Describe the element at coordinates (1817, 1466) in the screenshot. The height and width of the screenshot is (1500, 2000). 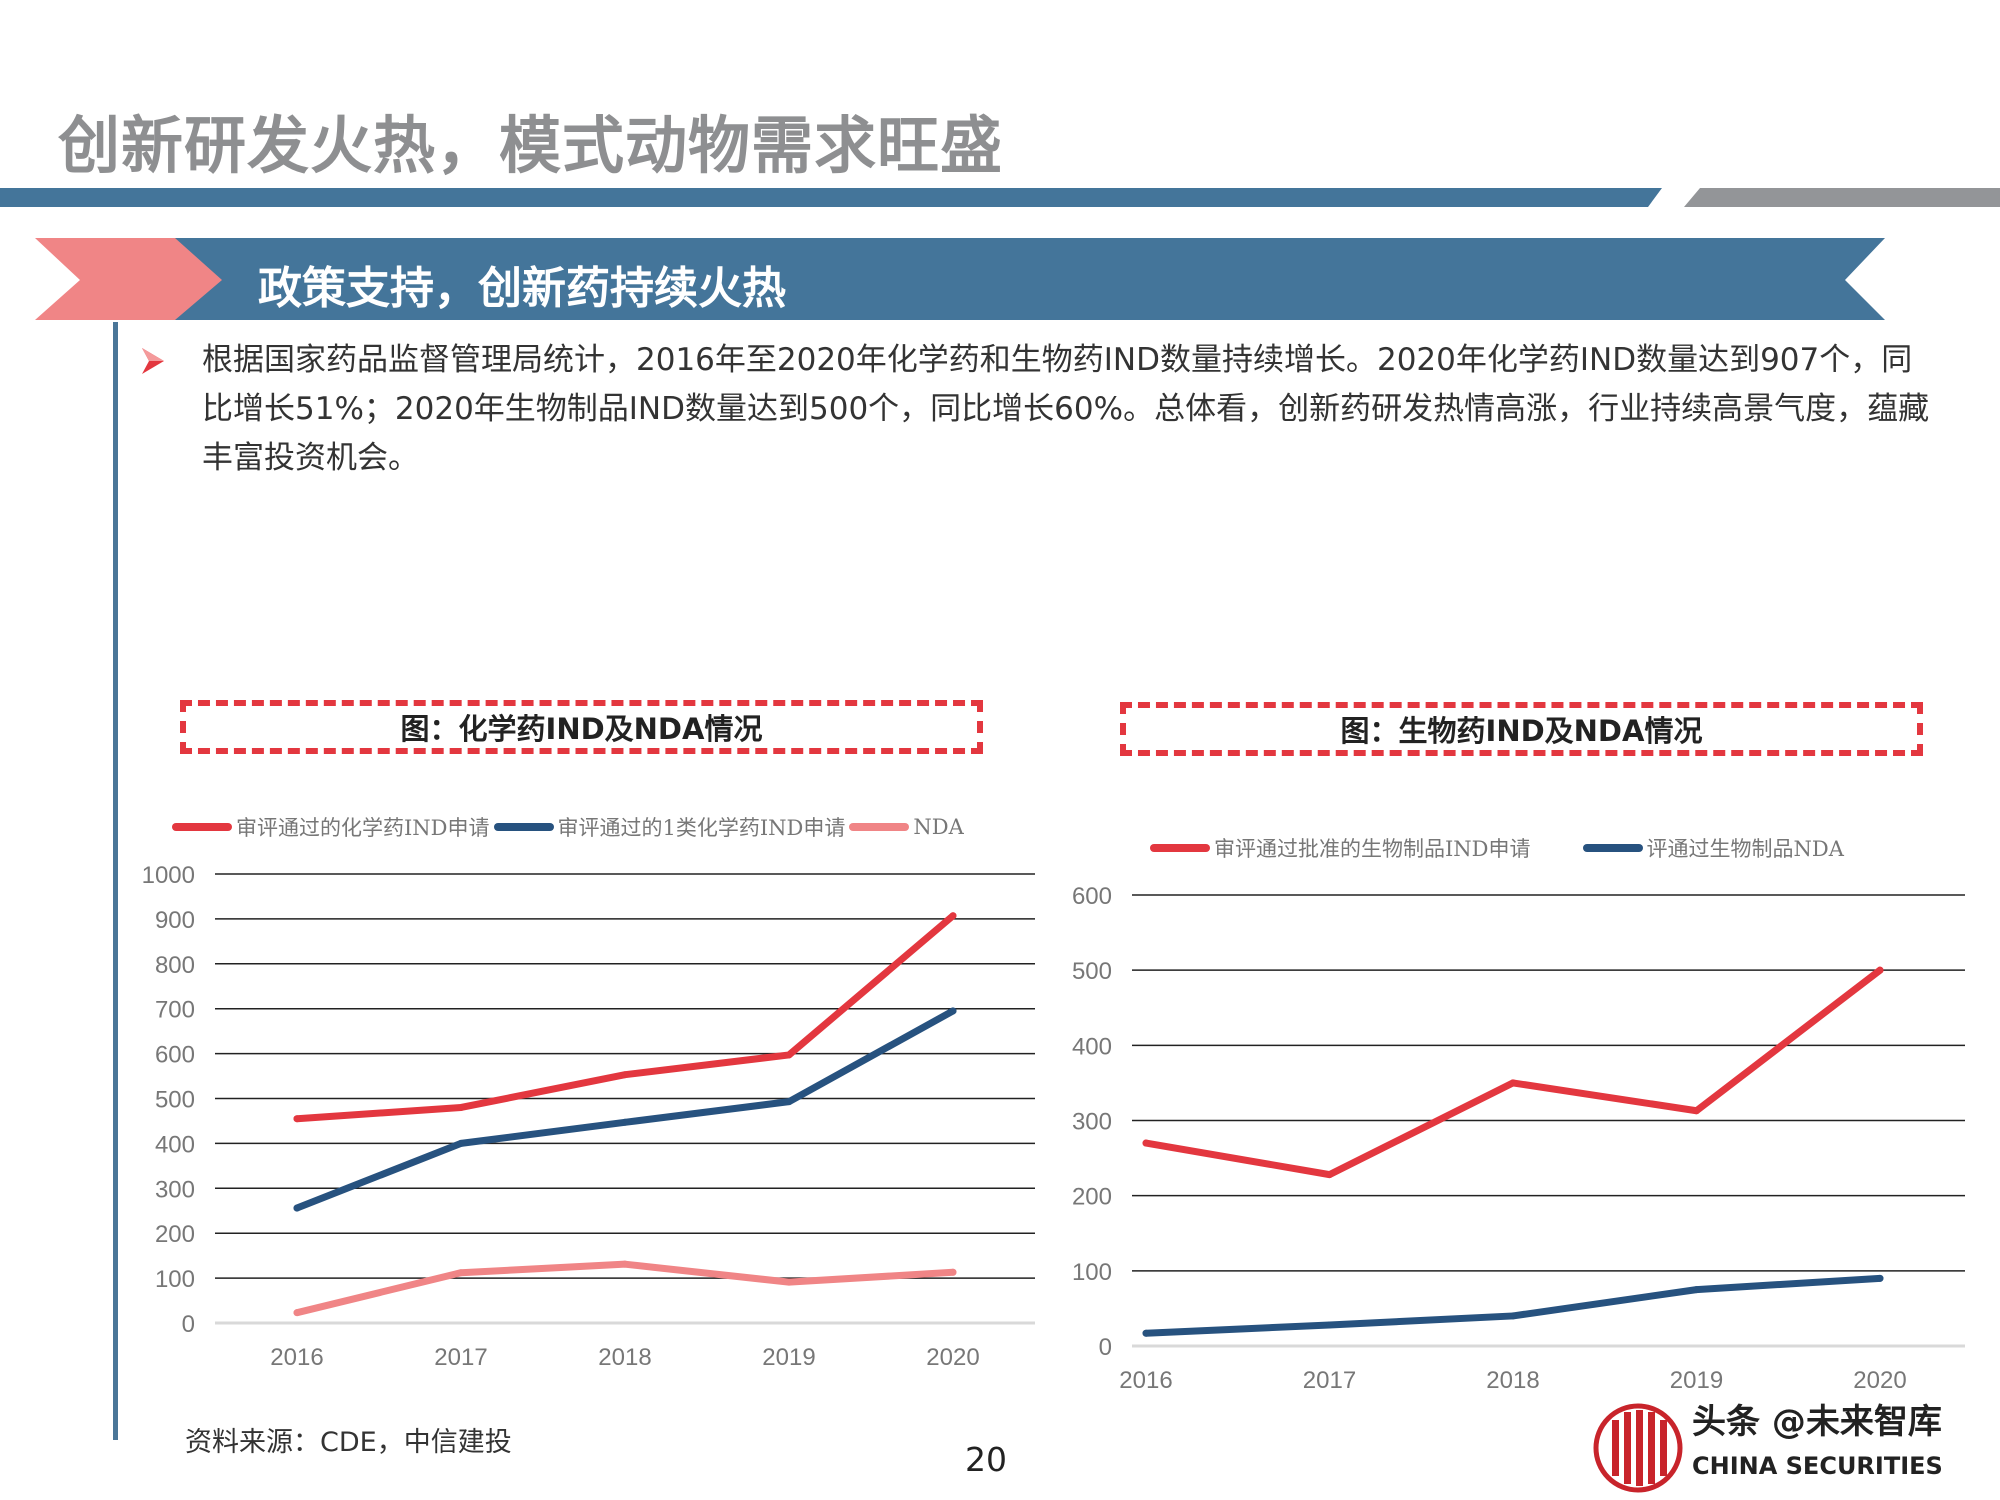
I see `watermark-subtext: CHINA SECURITIES` at that location.